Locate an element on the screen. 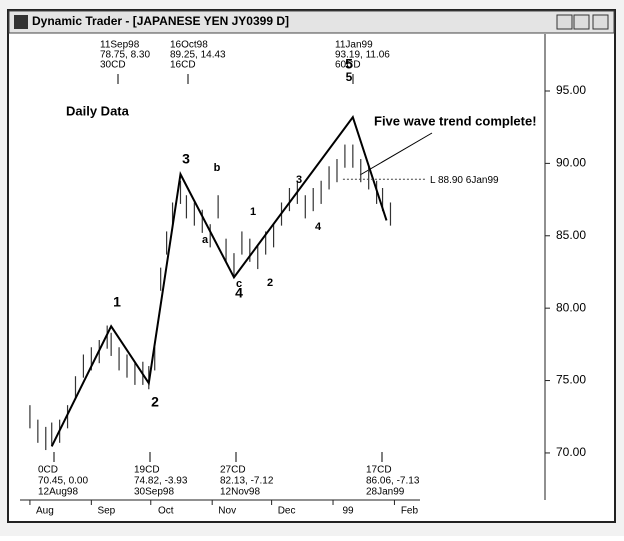  app-icon is located at coordinates (21, 22).